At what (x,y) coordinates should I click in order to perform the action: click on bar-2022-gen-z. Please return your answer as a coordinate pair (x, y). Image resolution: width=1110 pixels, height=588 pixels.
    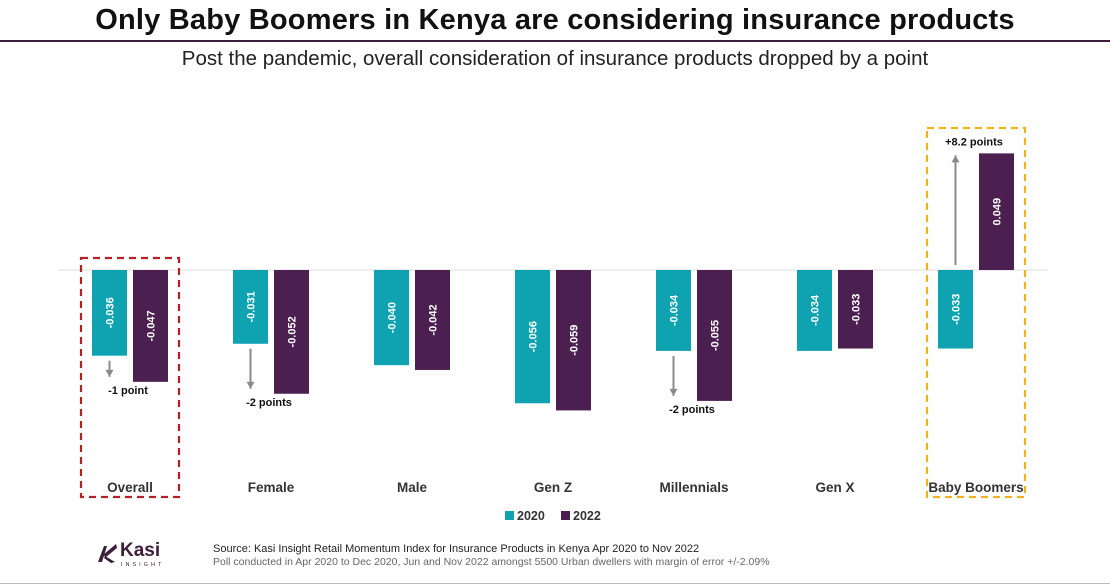
    Looking at the image, I should click on (573, 340).